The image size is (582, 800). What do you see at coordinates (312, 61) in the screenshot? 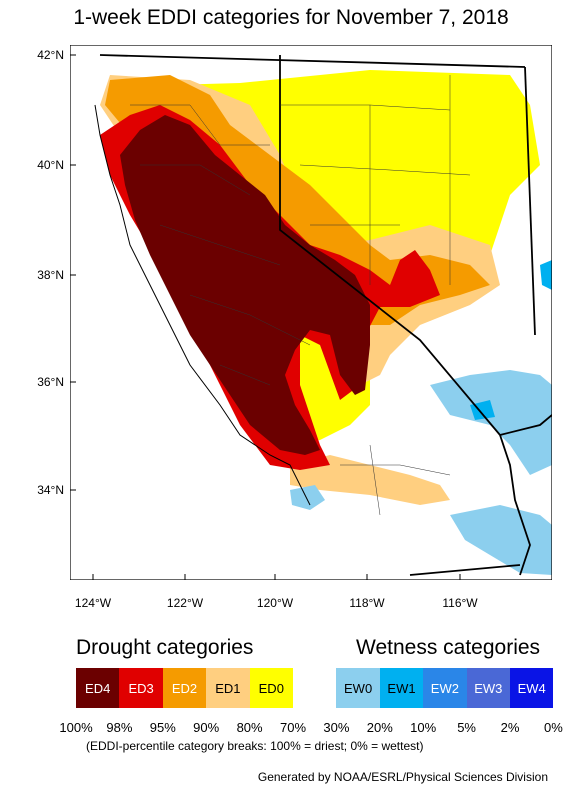
I see `oregon-border` at bounding box center [312, 61].